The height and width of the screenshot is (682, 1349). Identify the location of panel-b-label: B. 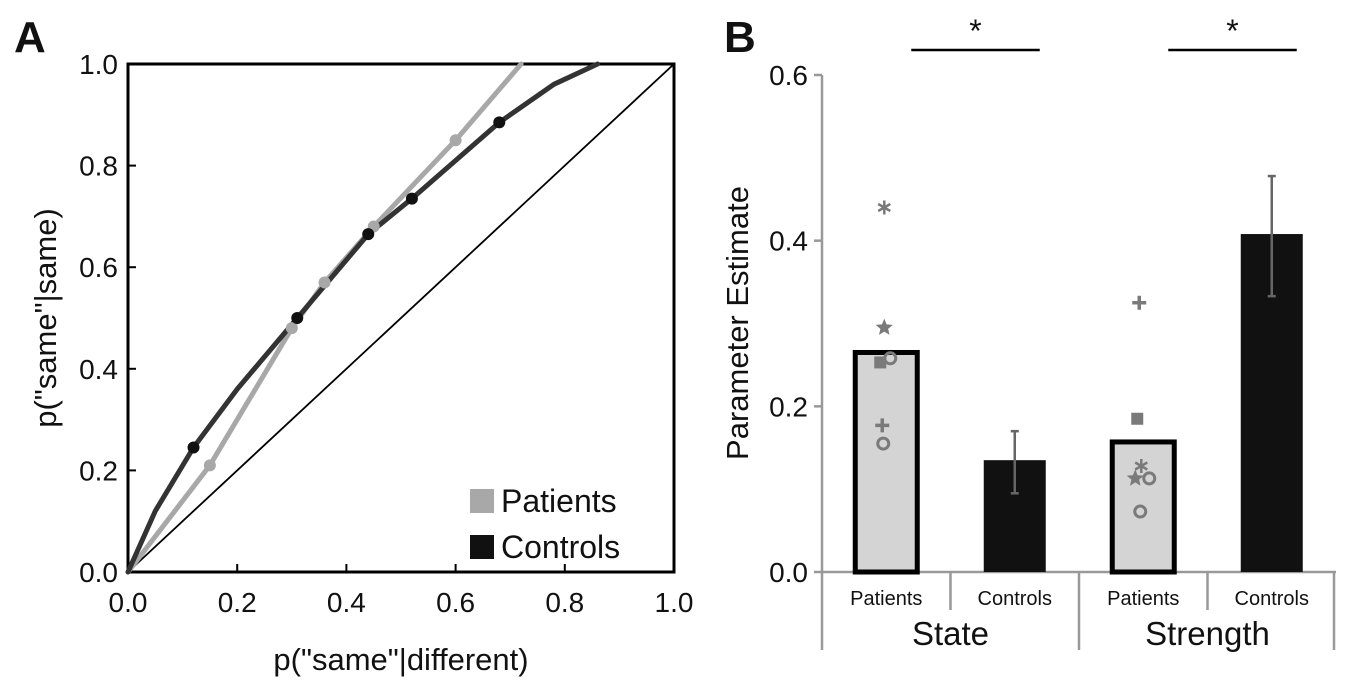
(740, 37).